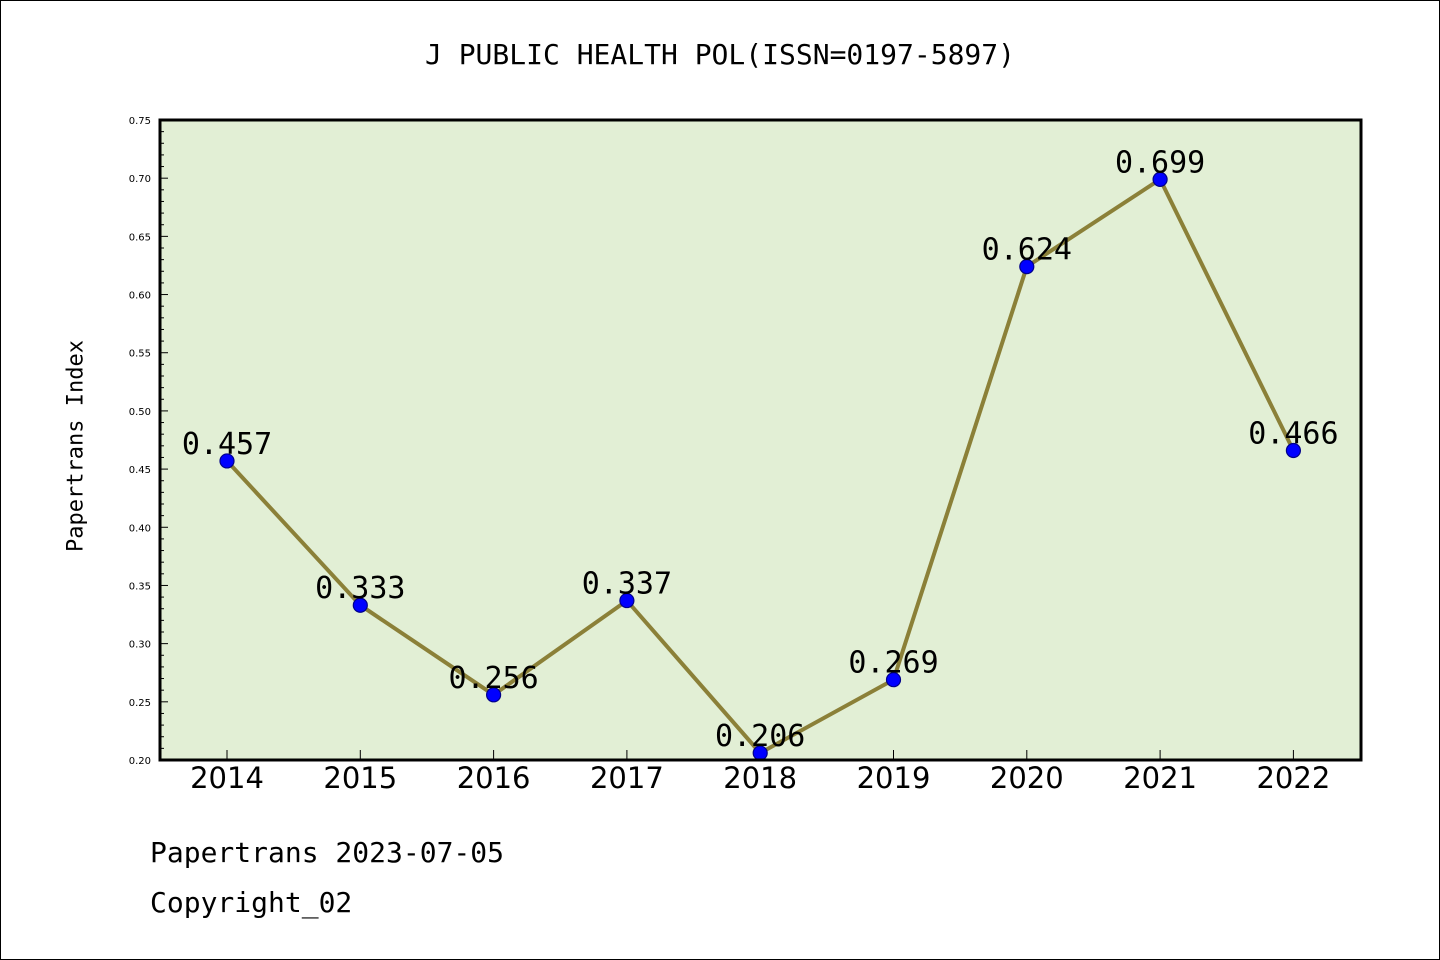  What do you see at coordinates (360, 778) in the screenshot?
I see `x-tick-label: 2015` at bounding box center [360, 778].